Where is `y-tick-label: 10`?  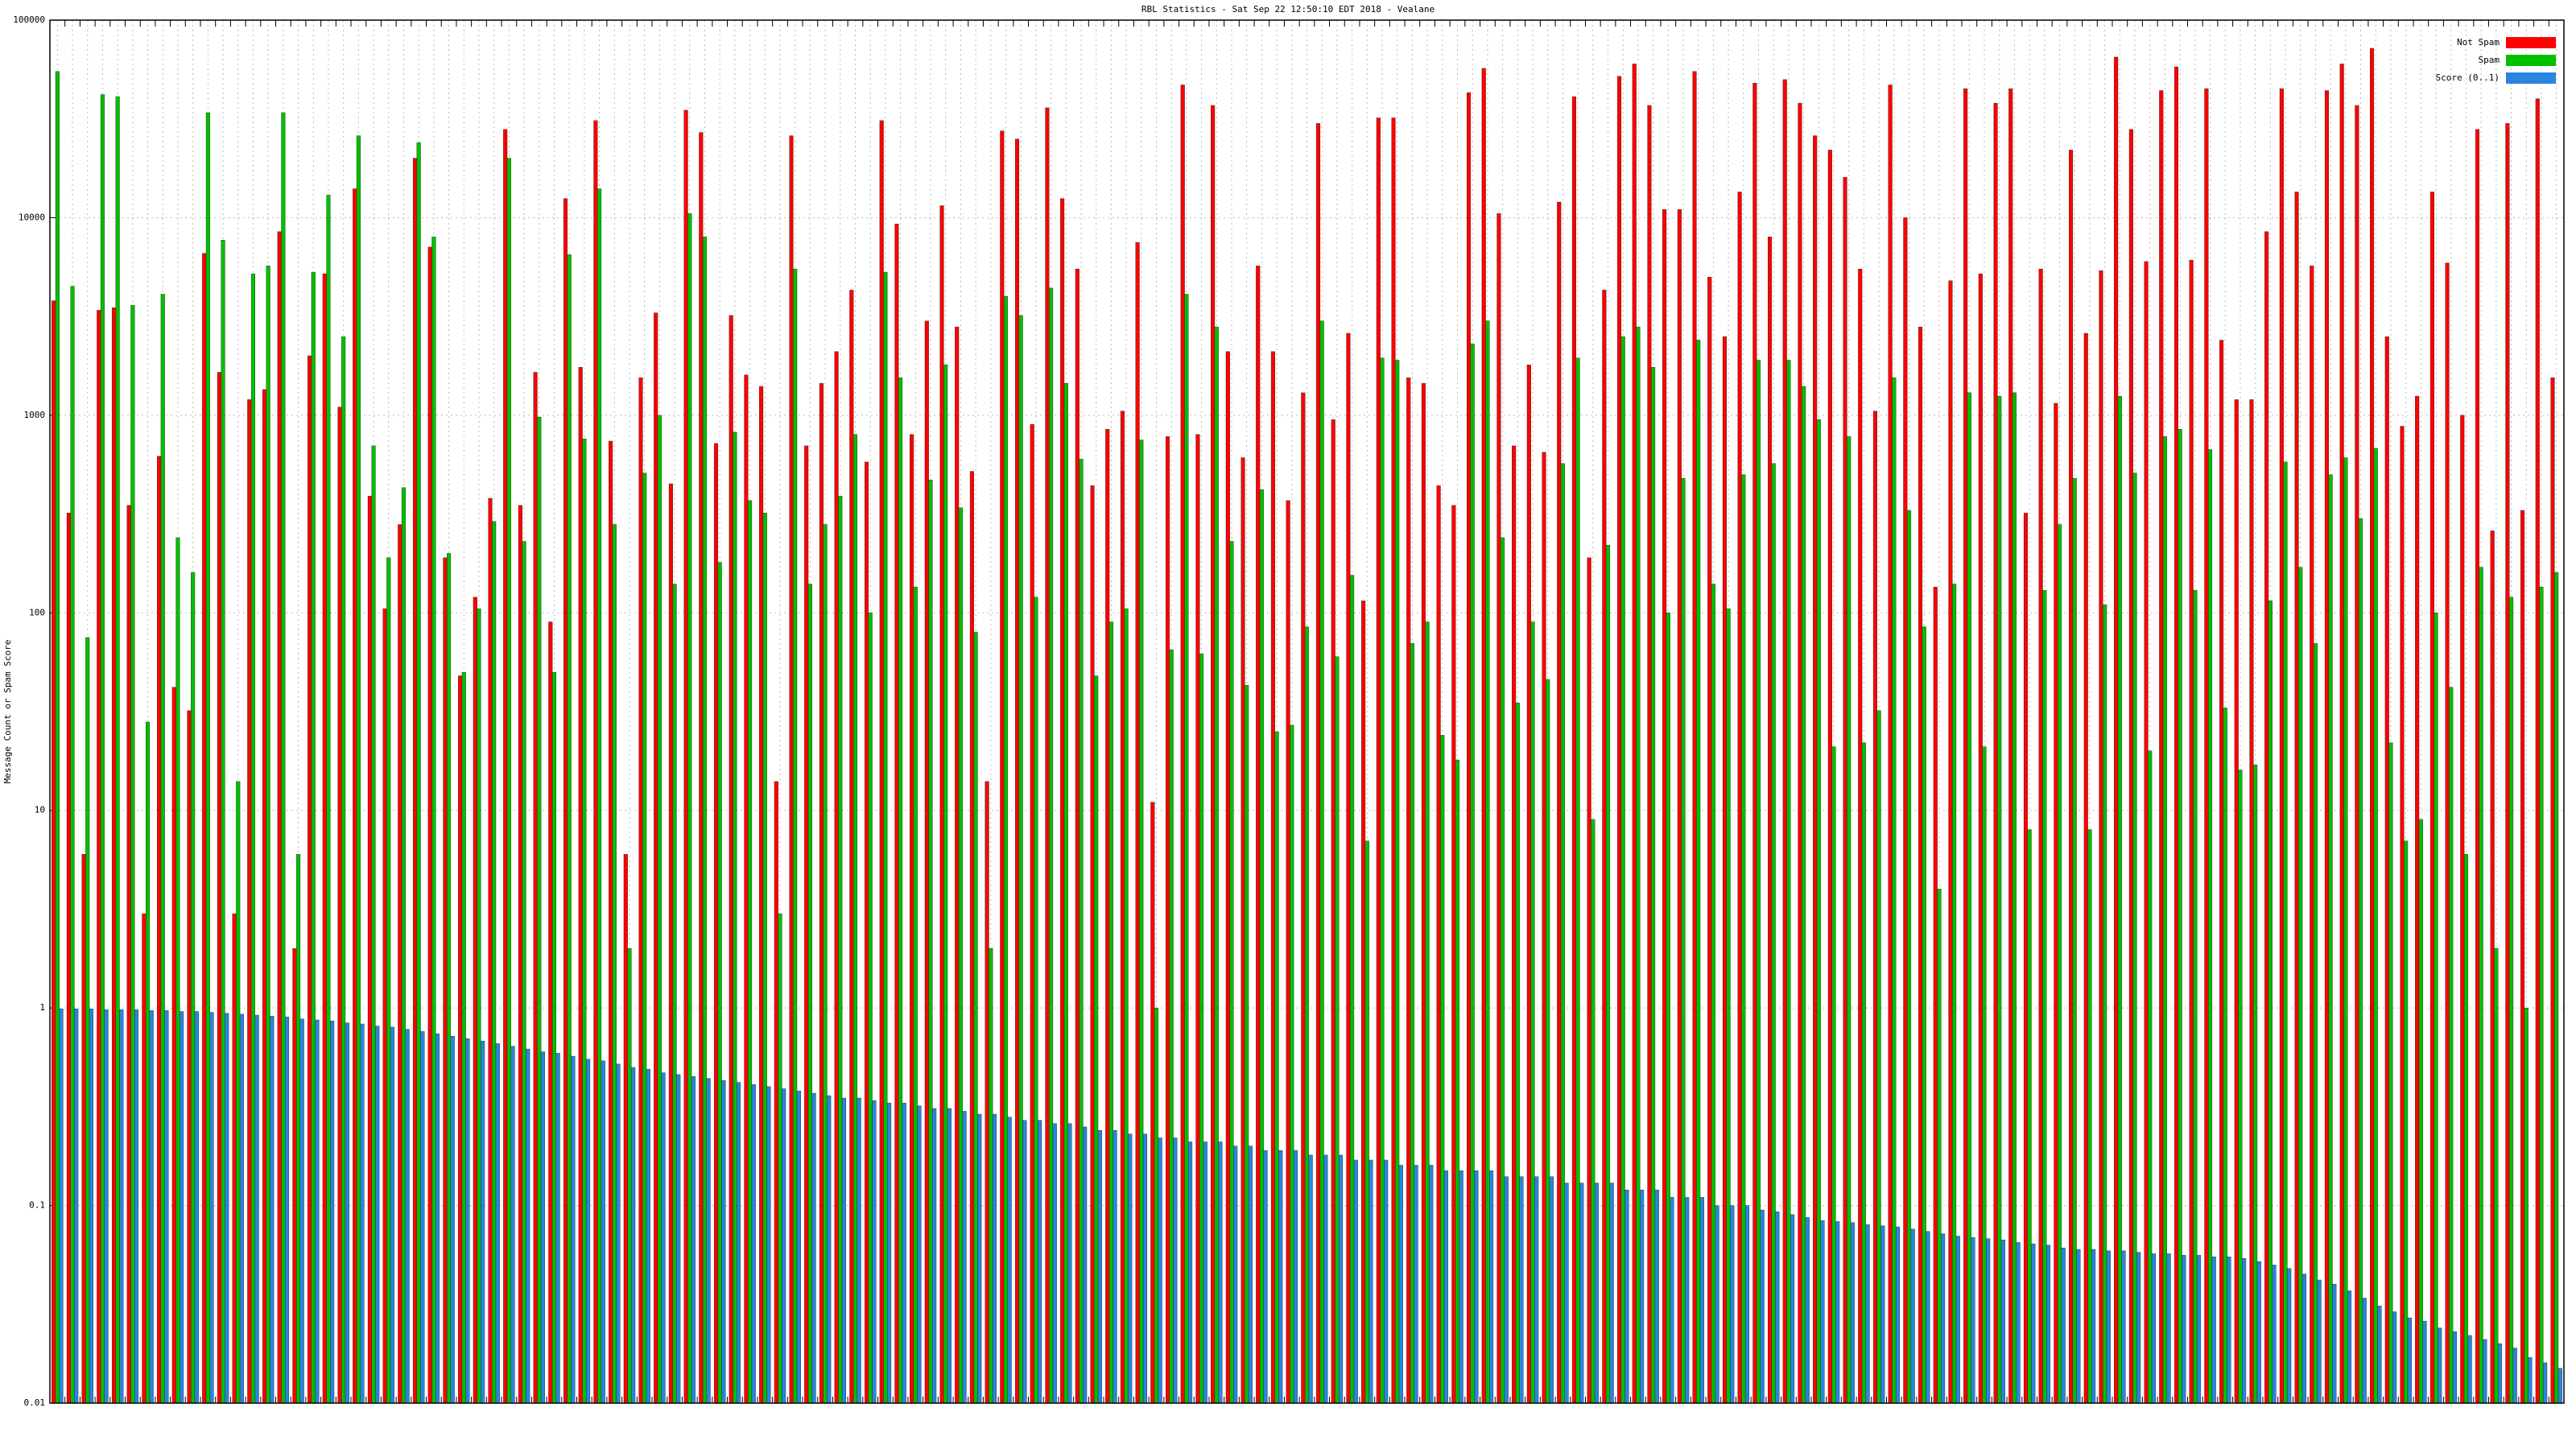 y-tick-label: 10 is located at coordinates (40, 810).